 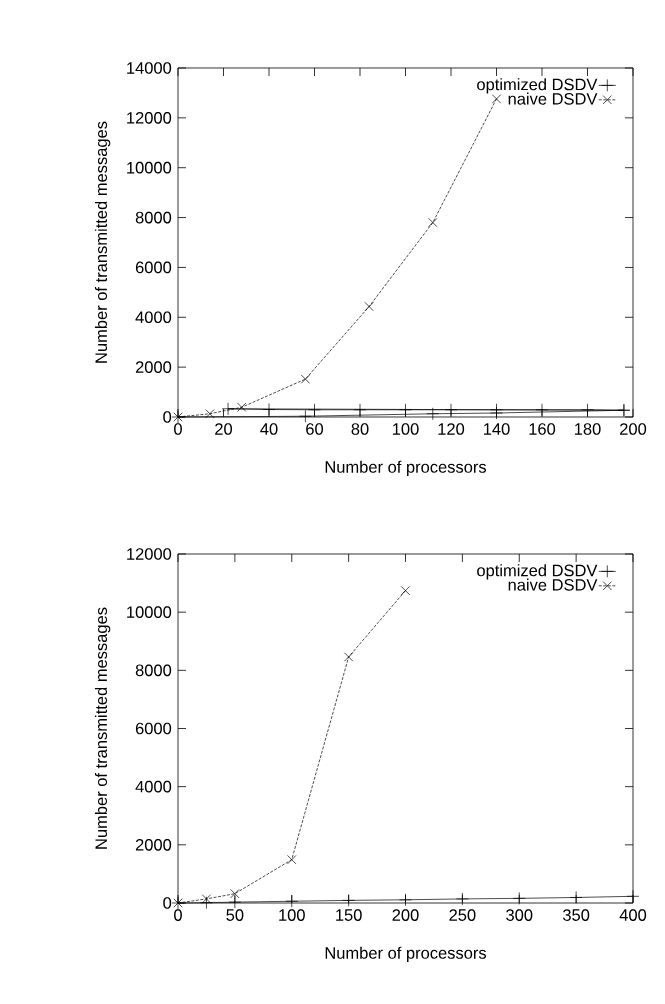 What do you see at coordinates (315, 429) in the screenshot?
I see `x-tick-label: 60` at bounding box center [315, 429].